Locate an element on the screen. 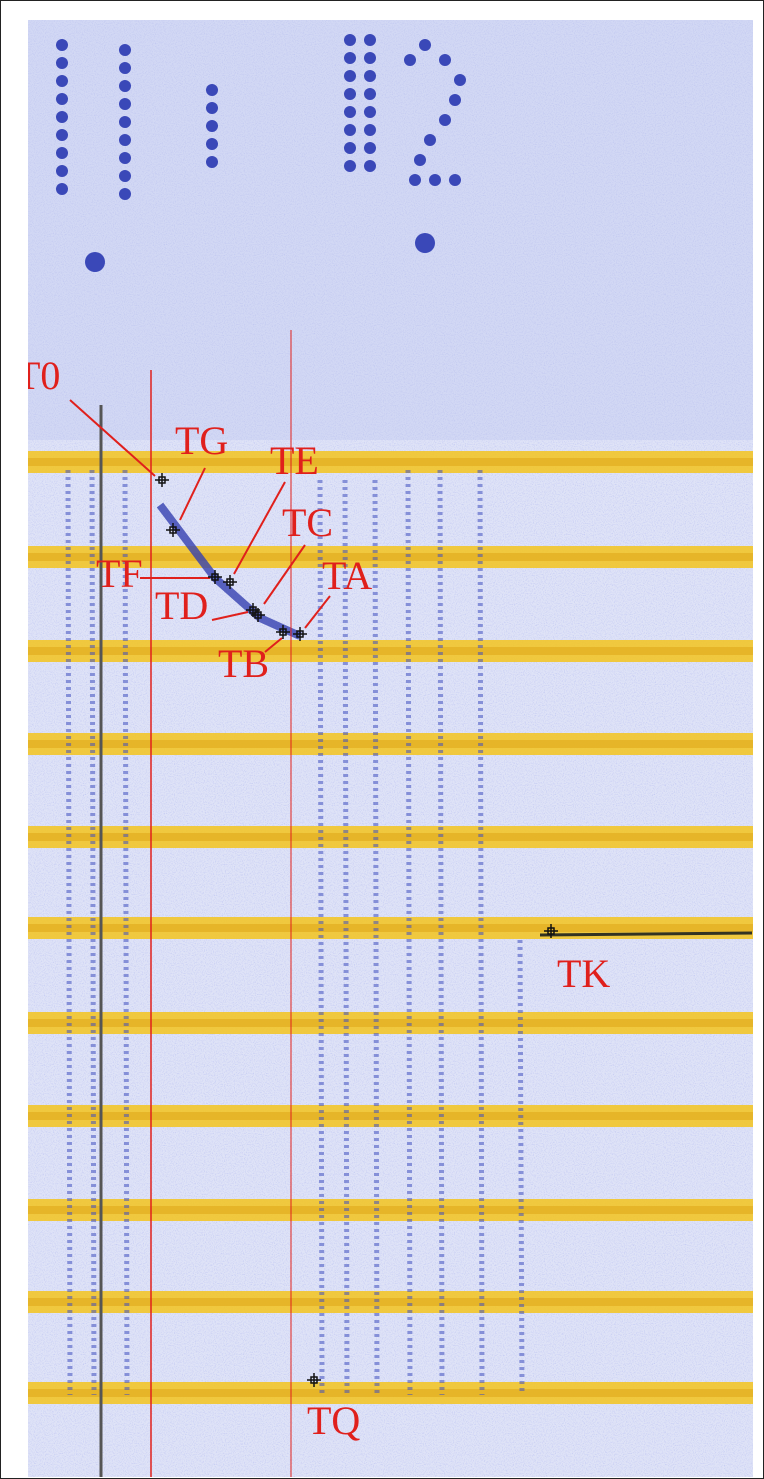 The height and width of the screenshot is (1479, 764). label: TF is located at coordinates (119, 573).